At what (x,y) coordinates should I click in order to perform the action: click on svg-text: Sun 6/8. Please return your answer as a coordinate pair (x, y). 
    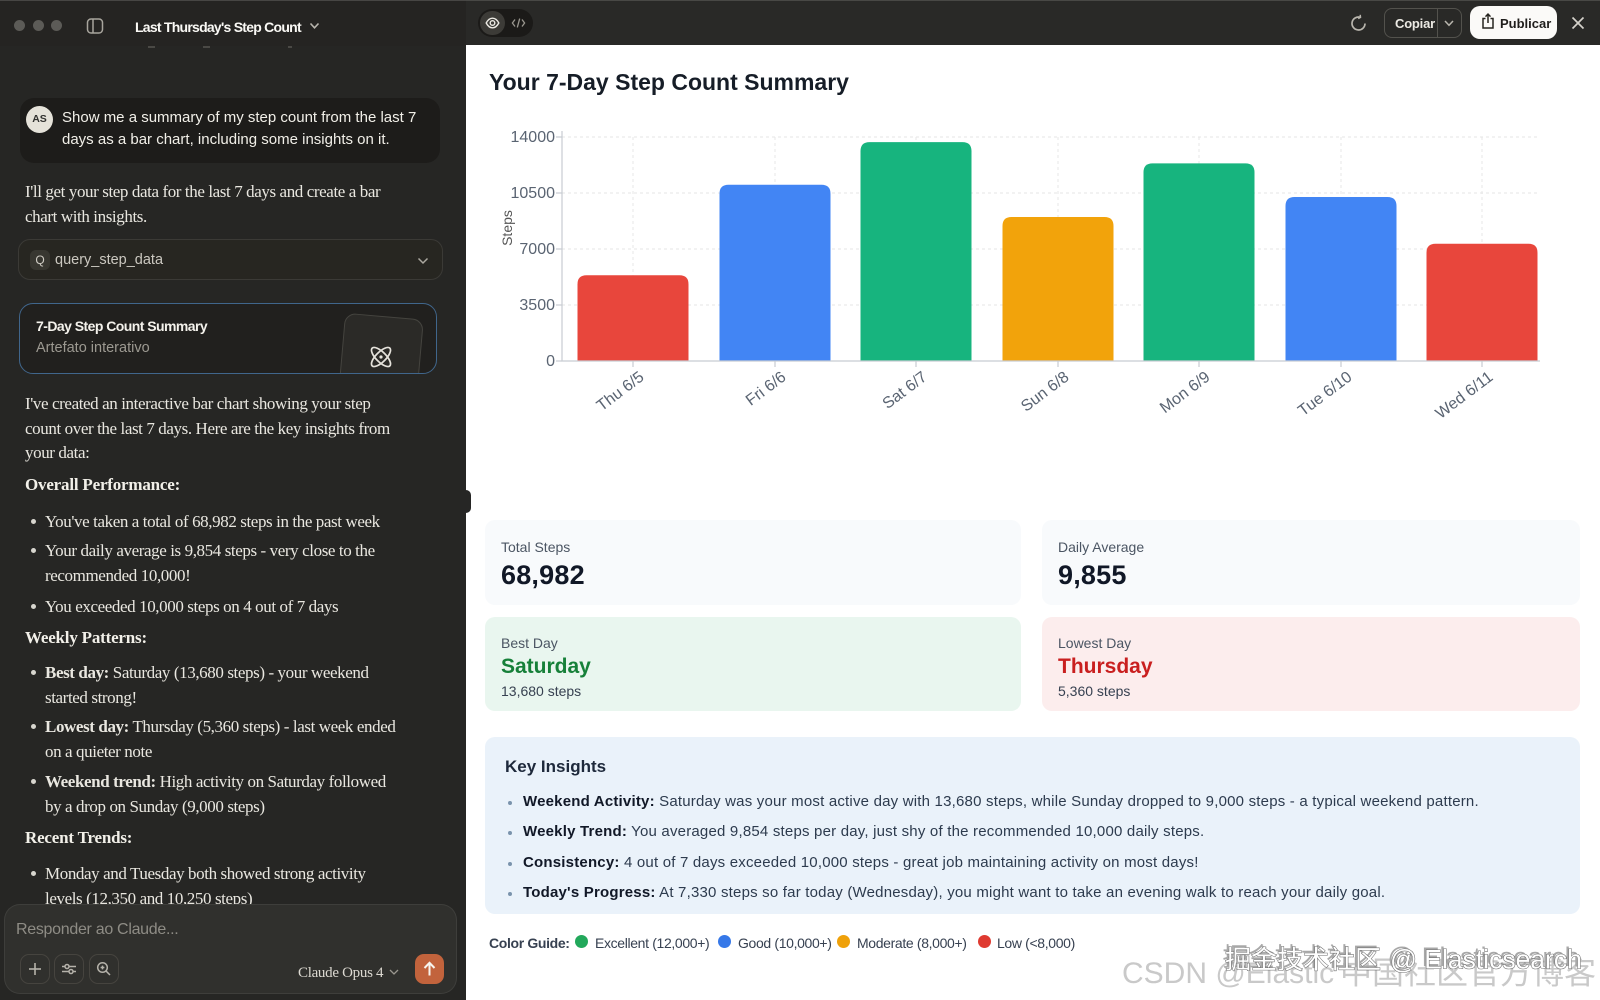
    Looking at the image, I should click on (1045, 392).